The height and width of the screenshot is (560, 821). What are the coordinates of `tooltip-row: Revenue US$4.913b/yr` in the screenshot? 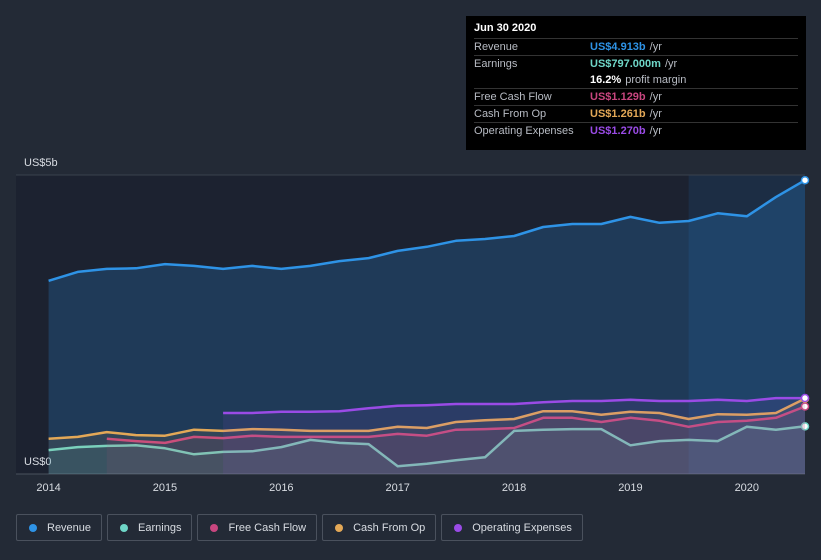 It's located at (636, 46).